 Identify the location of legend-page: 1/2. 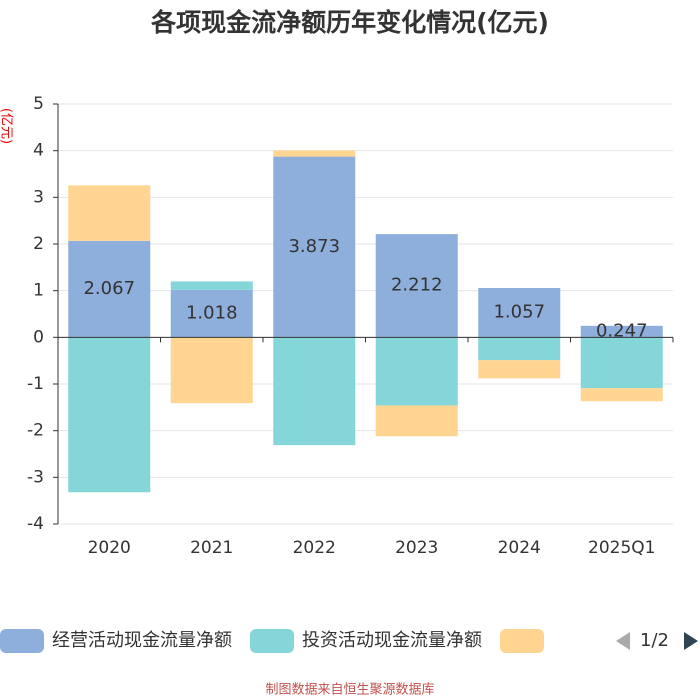
(654, 640).